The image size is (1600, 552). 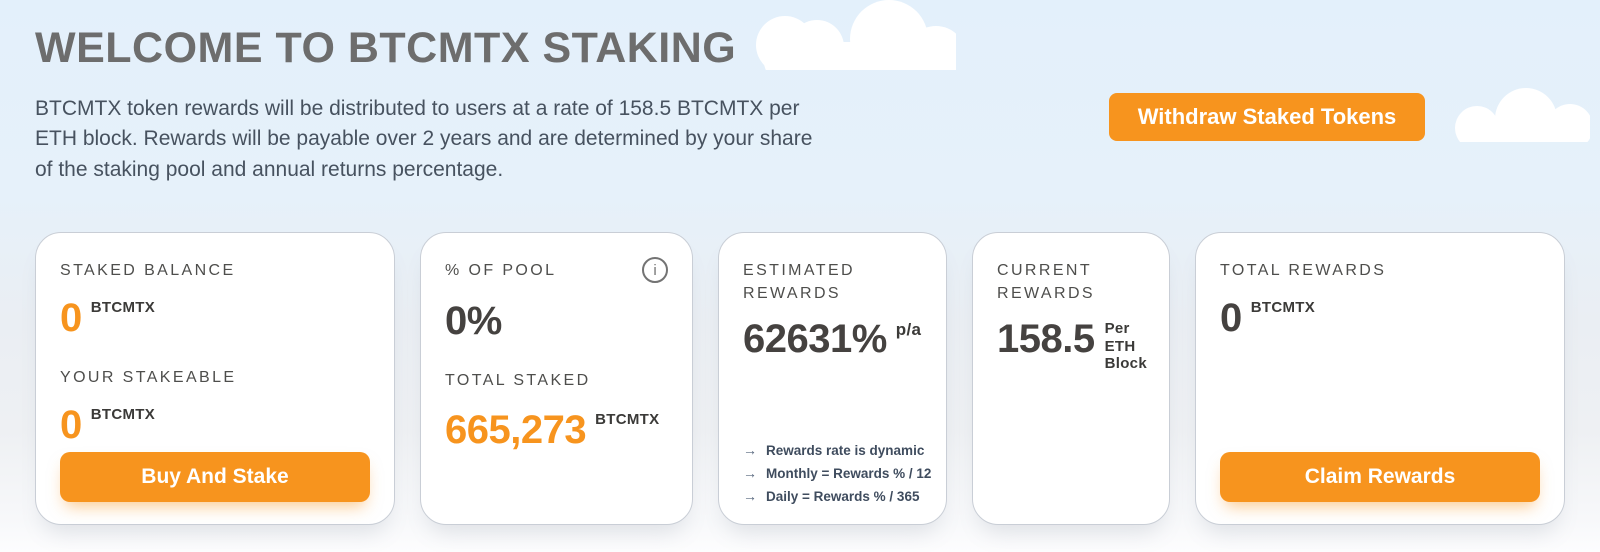 What do you see at coordinates (1380, 378) in the screenshot?
I see `total-rewards-card: TOTAL REWARDS 0 BTCMTX Claim Rewards` at bounding box center [1380, 378].